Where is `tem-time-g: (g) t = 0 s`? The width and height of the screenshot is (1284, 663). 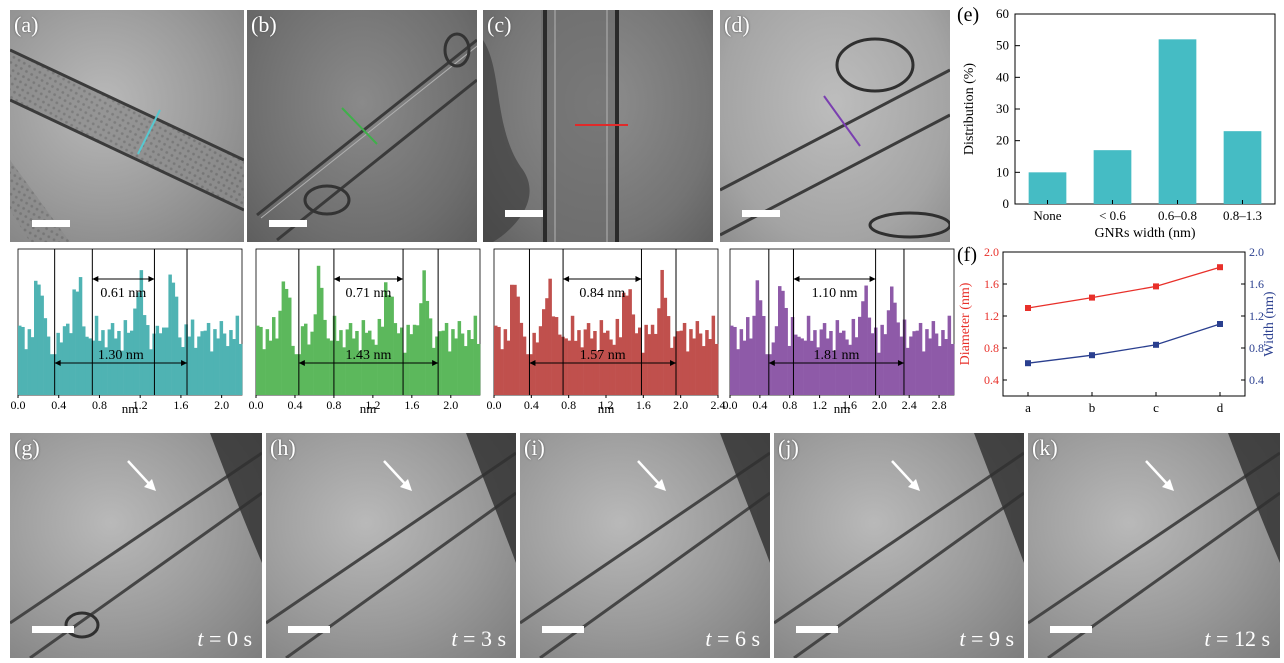 tem-time-g: (g) t = 0 s is located at coordinates (136, 545).